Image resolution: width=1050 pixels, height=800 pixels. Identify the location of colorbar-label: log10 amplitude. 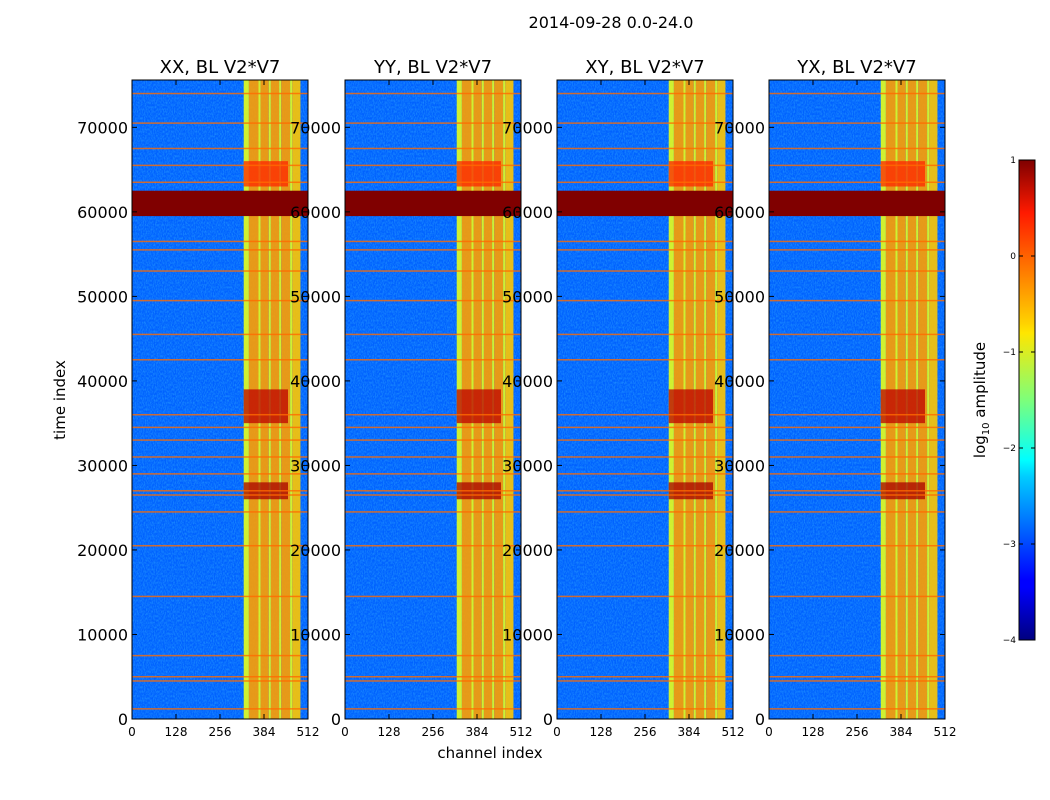
(981, 400).